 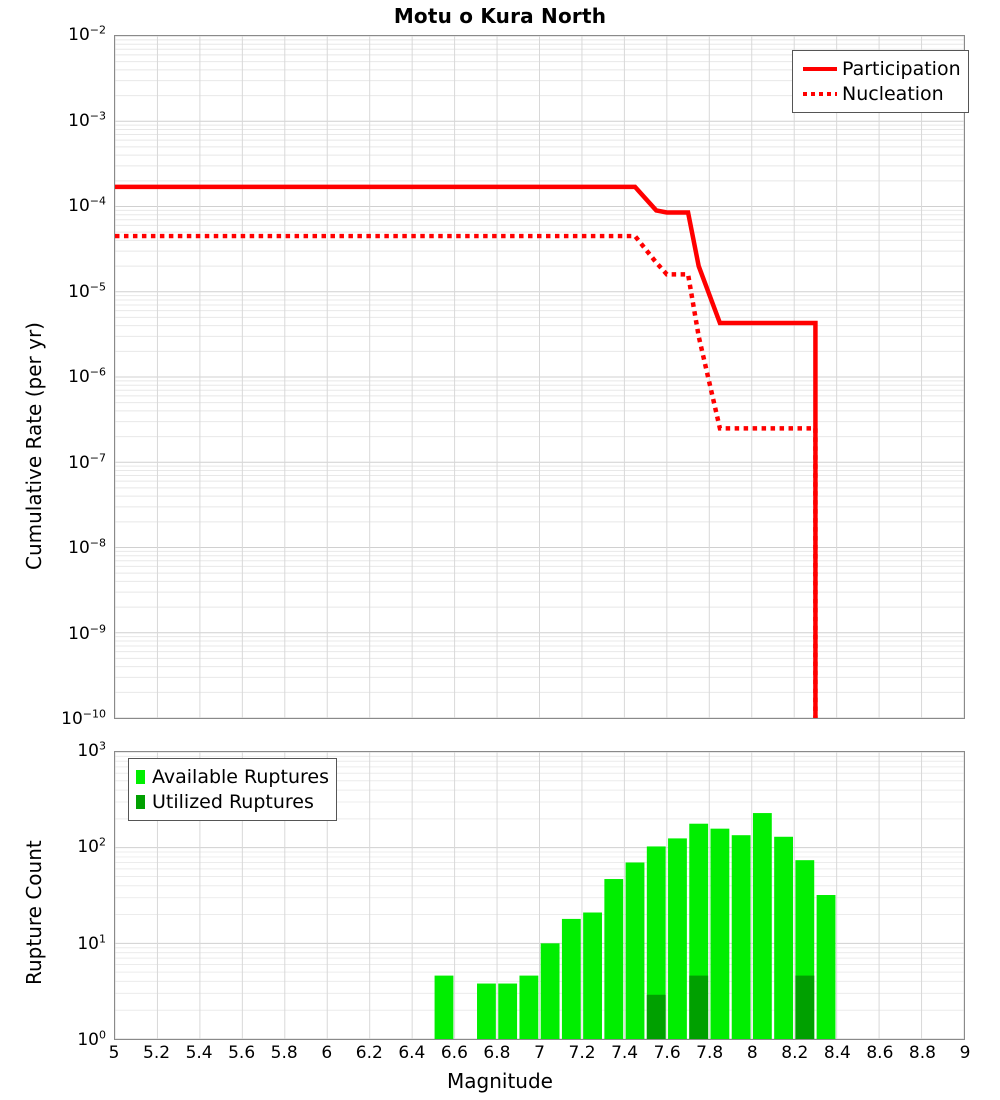 What do you see at coordinates (91, 750) in the screenshot?
I see `y-tick-label: 10³` at bounding box center [91, 750].